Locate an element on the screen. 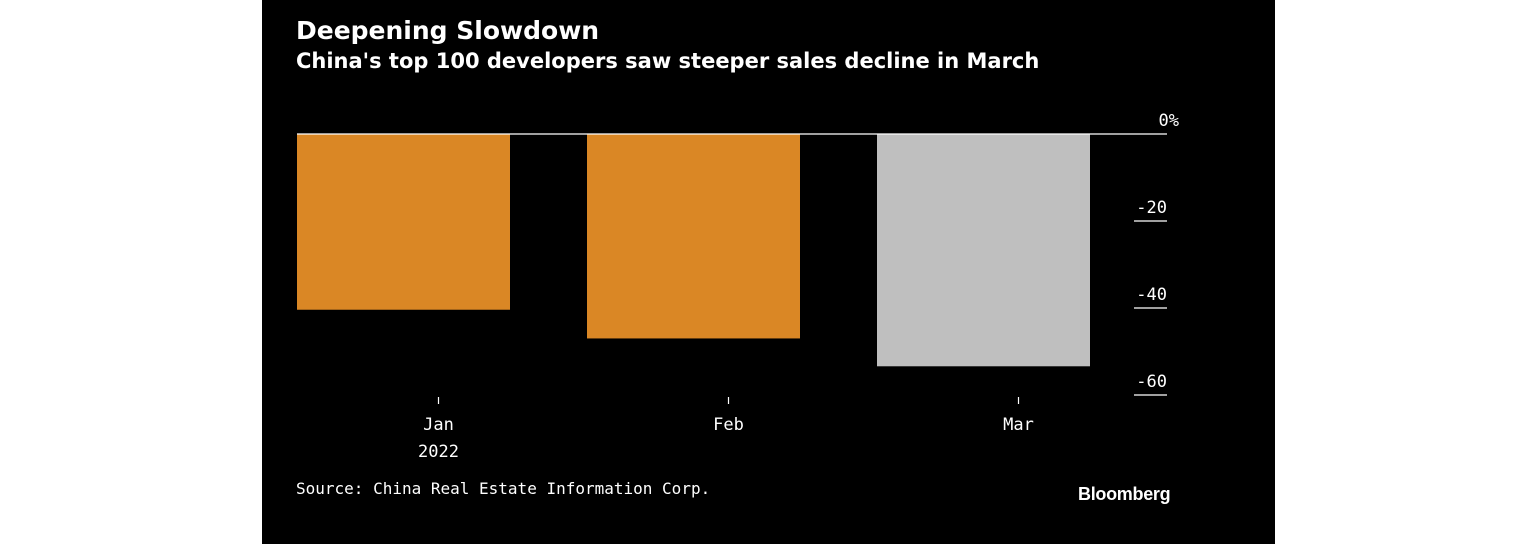  chart-title: Deepening Slowdown is located at coordinates (448, 30).